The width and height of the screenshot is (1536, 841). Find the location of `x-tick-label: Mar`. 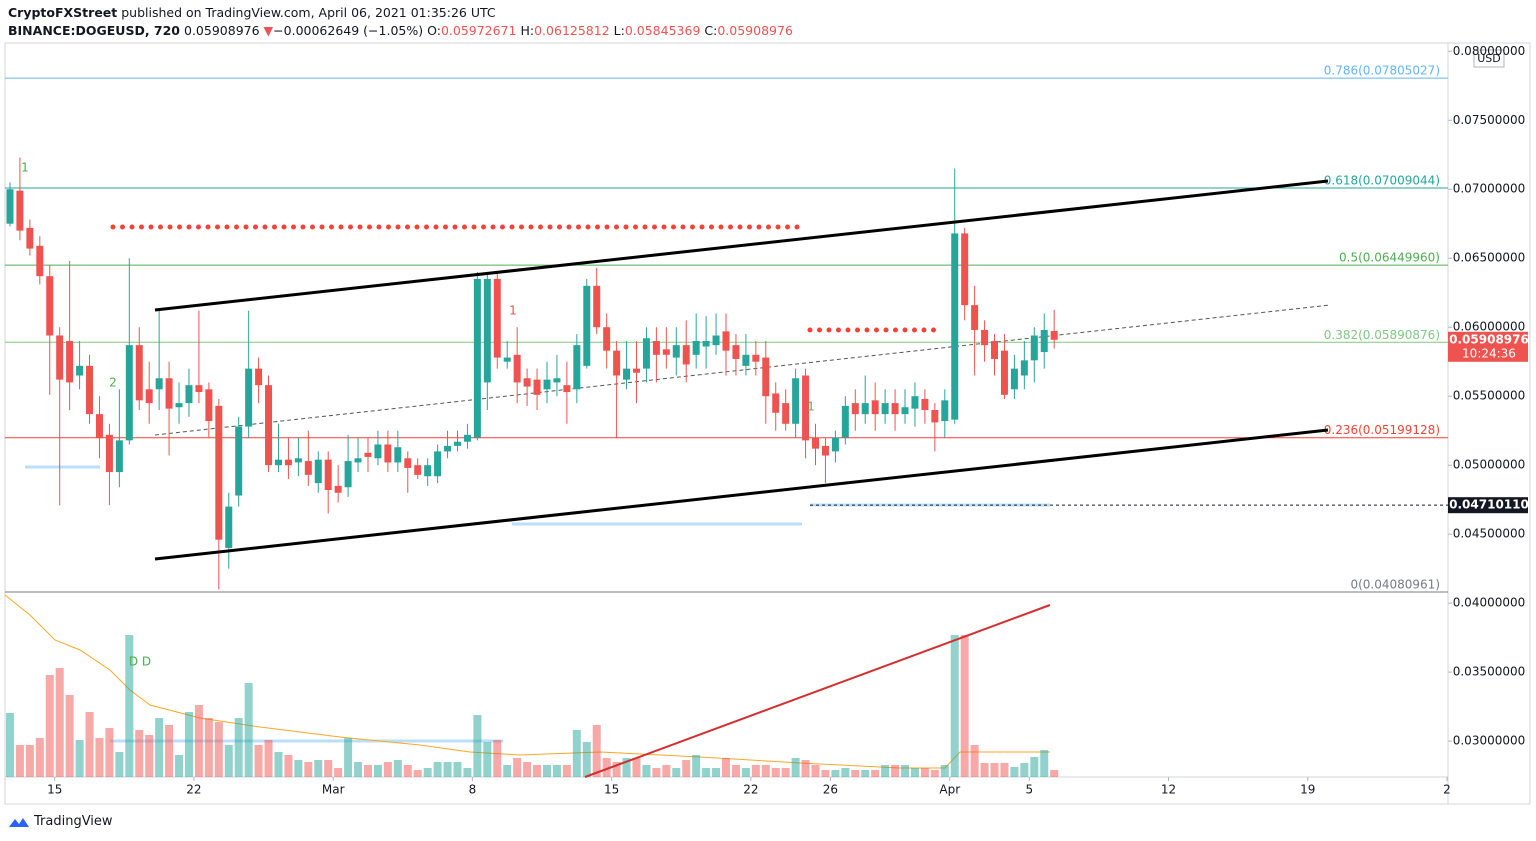

x-tick-label: Mar is located at coordinates (333, 790).